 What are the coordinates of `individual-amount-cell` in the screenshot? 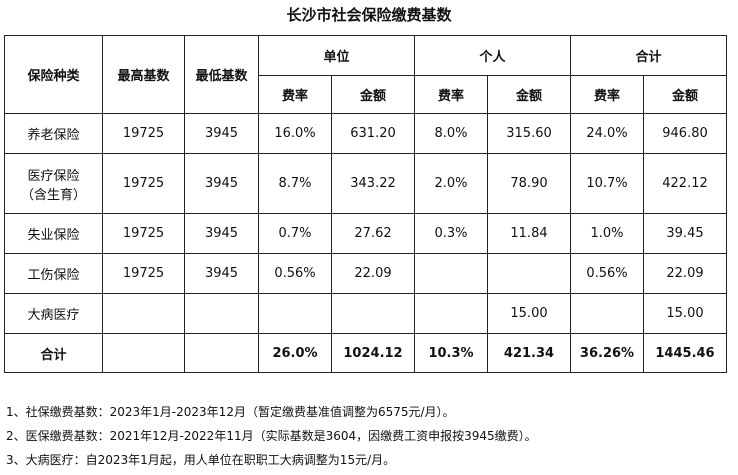 It's located at (529, 273).